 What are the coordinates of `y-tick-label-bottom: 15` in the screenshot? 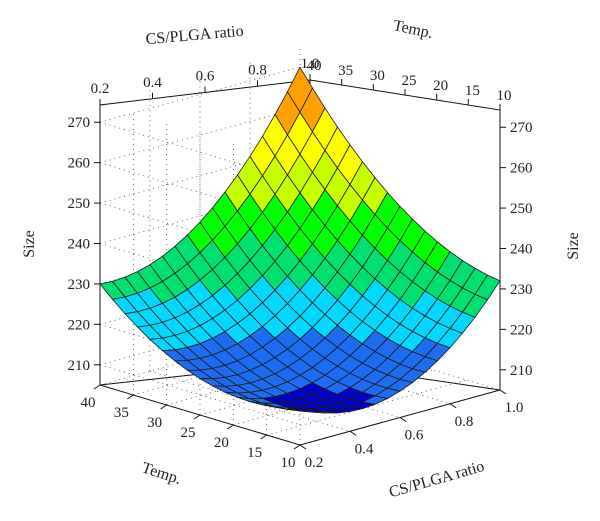 It's located at (254, 453).